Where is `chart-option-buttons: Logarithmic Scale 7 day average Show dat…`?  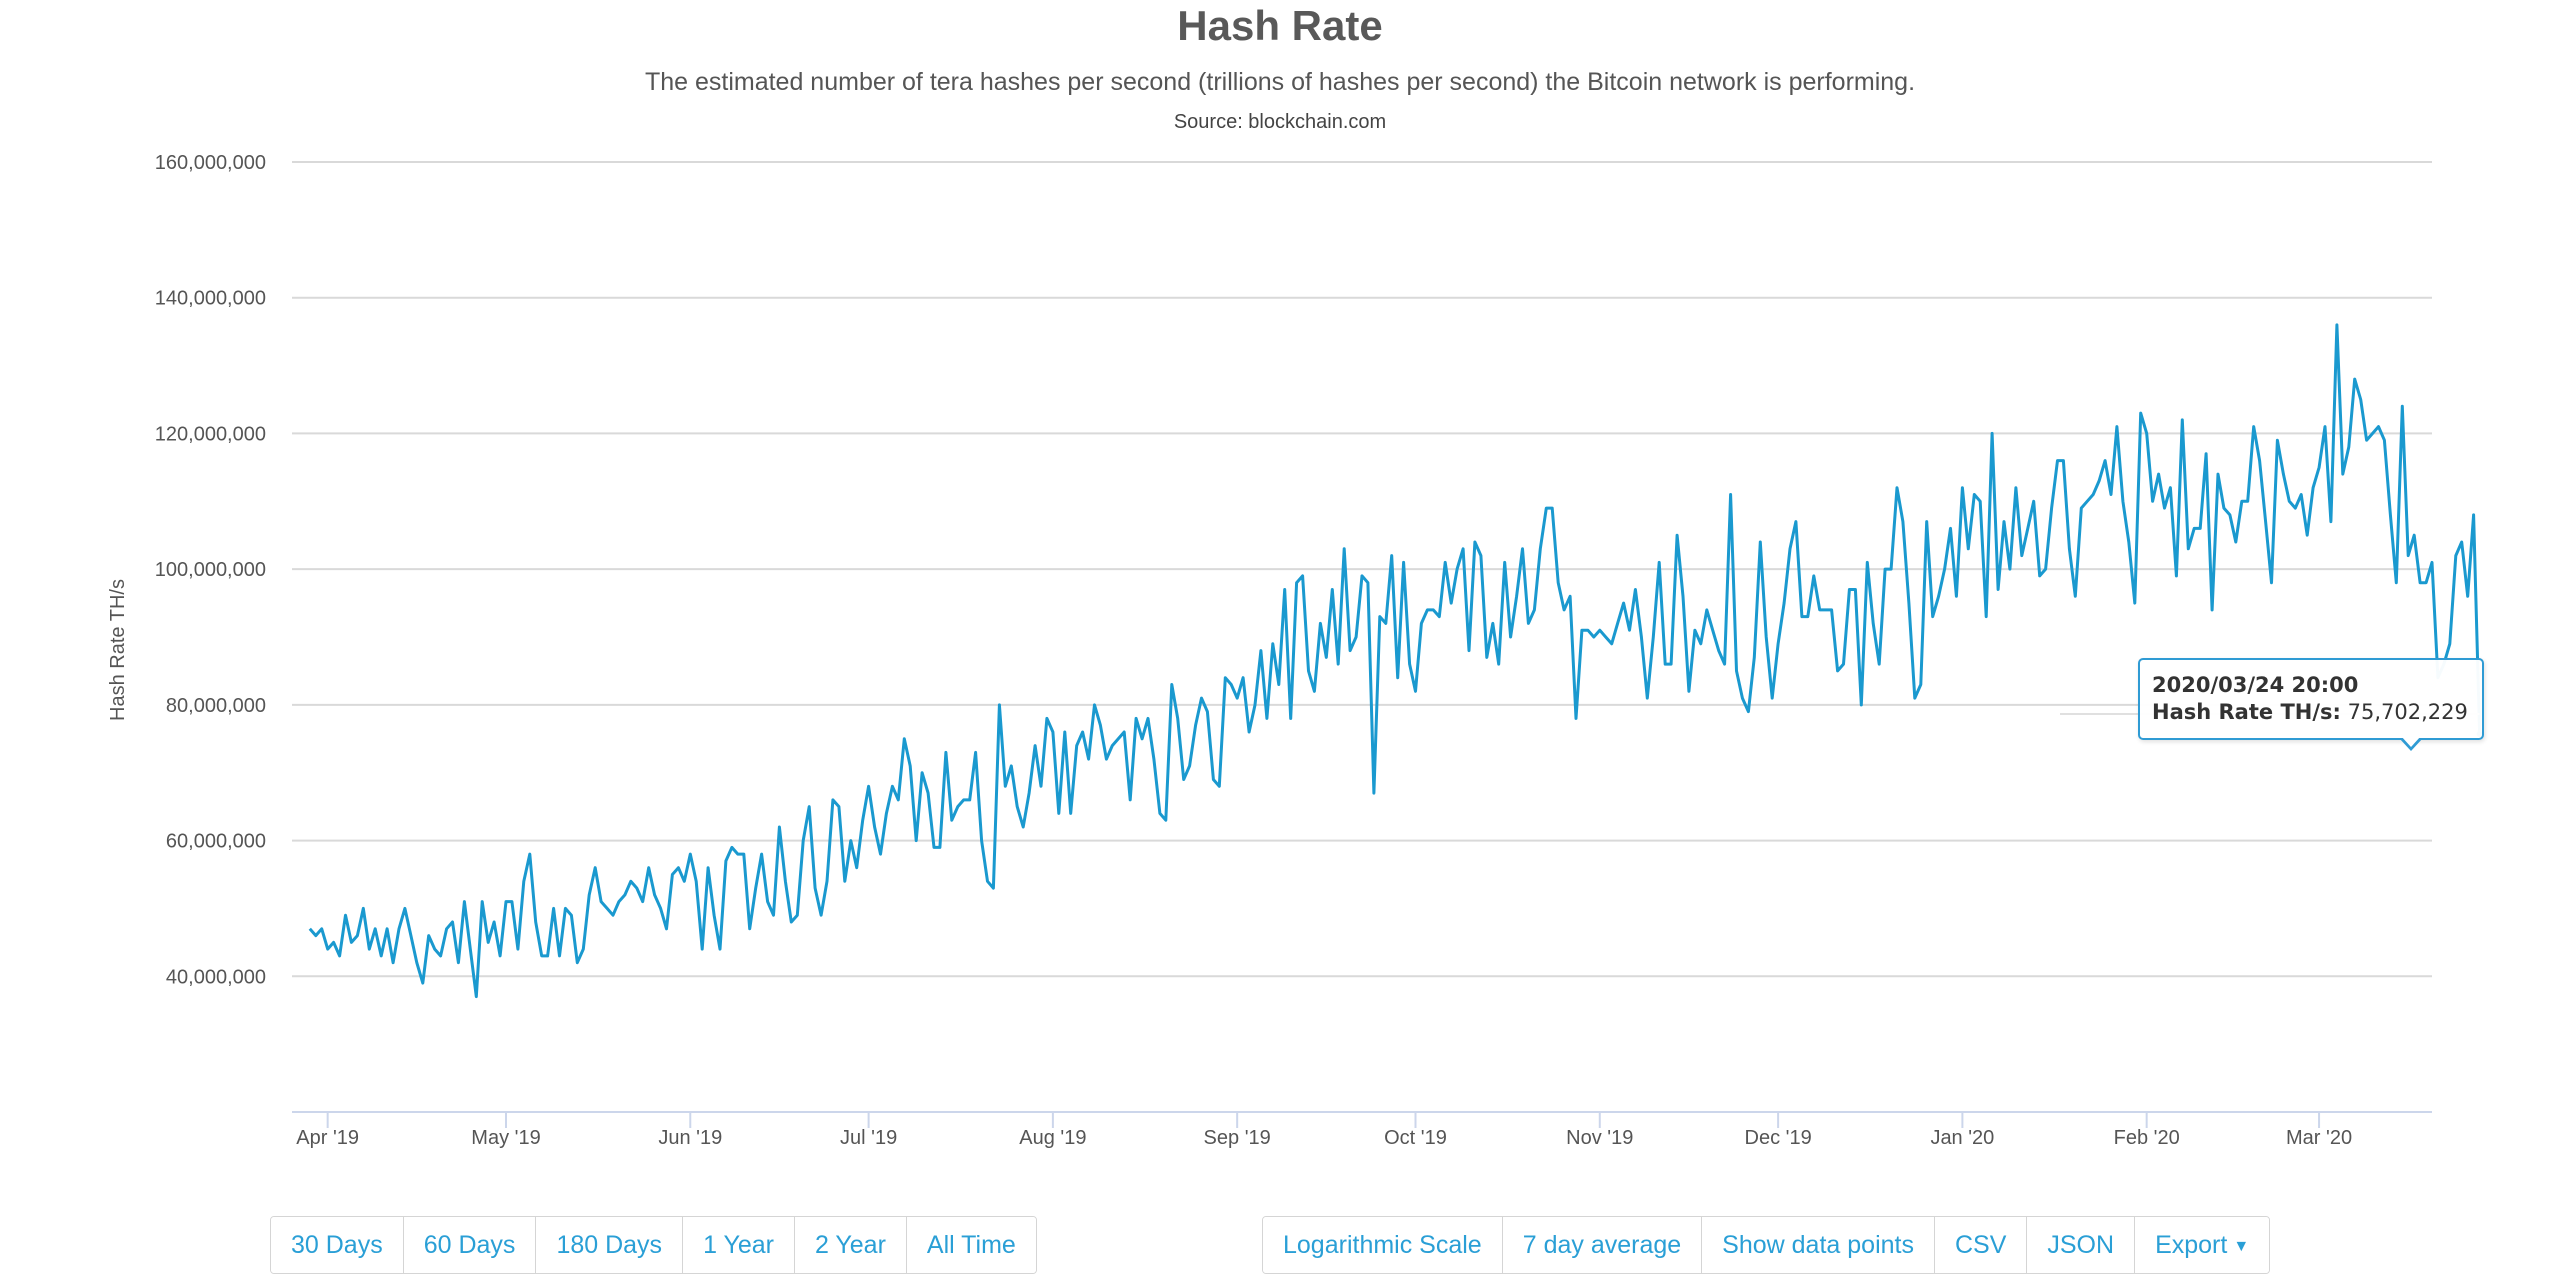
chart-option-buttons: Logarithmic Scale 7 day average Show dat… is located at coordinates (1766, 1245).